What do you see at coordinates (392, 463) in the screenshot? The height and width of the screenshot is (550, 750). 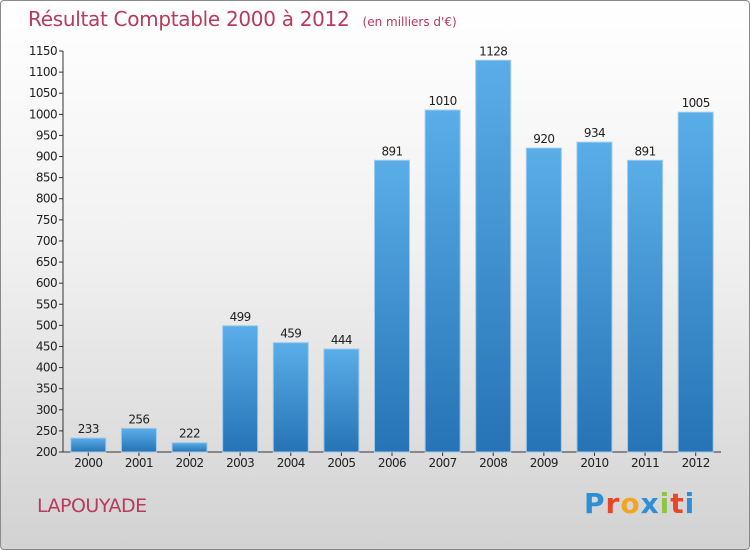 I see `x-tick-label: 2006` at bounding box center [392, 463].